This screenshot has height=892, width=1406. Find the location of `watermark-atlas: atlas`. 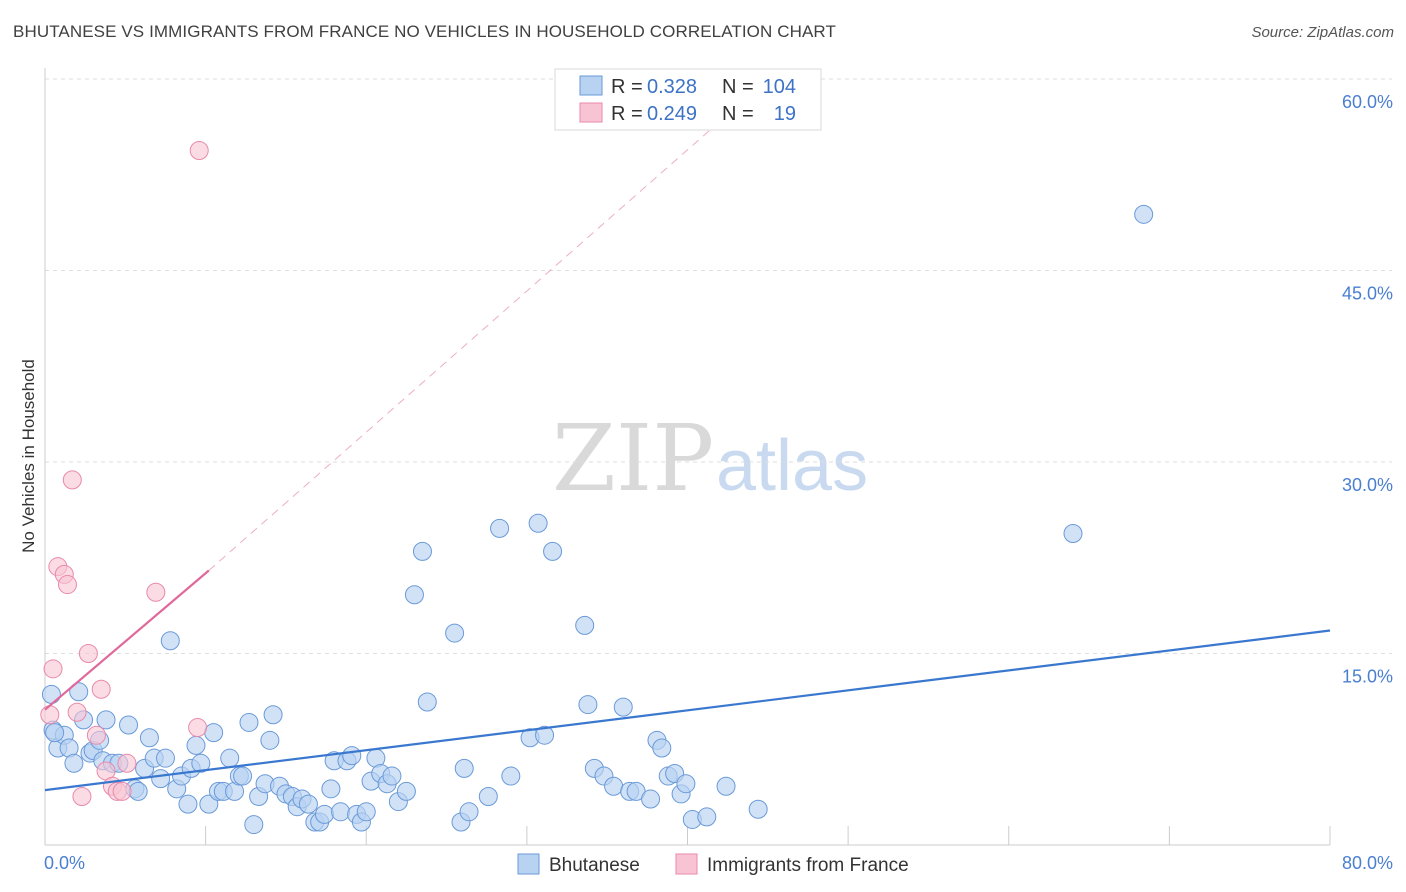

watermark-atlas: atlas is located at coordinates (792, 466).